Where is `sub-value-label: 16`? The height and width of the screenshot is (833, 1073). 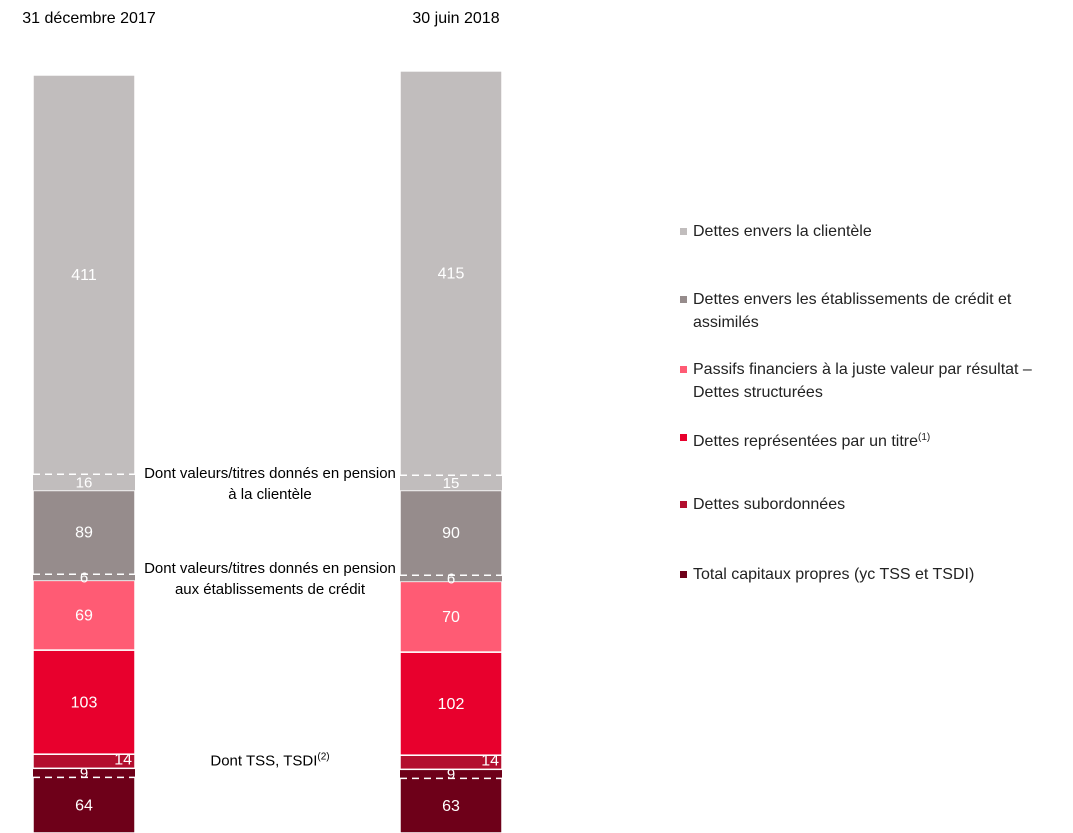
sub-value-label: 16 is located at coordinates (84, 482).